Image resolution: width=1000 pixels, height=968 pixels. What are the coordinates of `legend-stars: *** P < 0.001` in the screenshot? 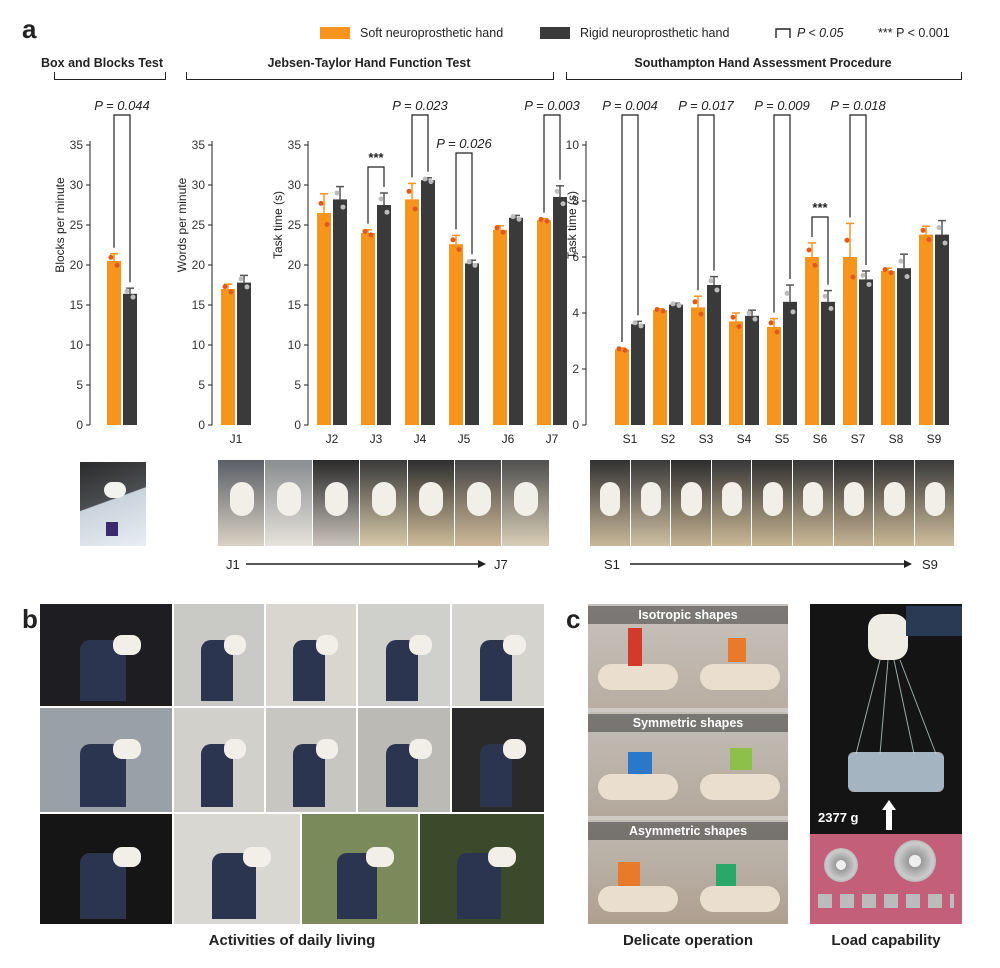 It's located at (914, 33).